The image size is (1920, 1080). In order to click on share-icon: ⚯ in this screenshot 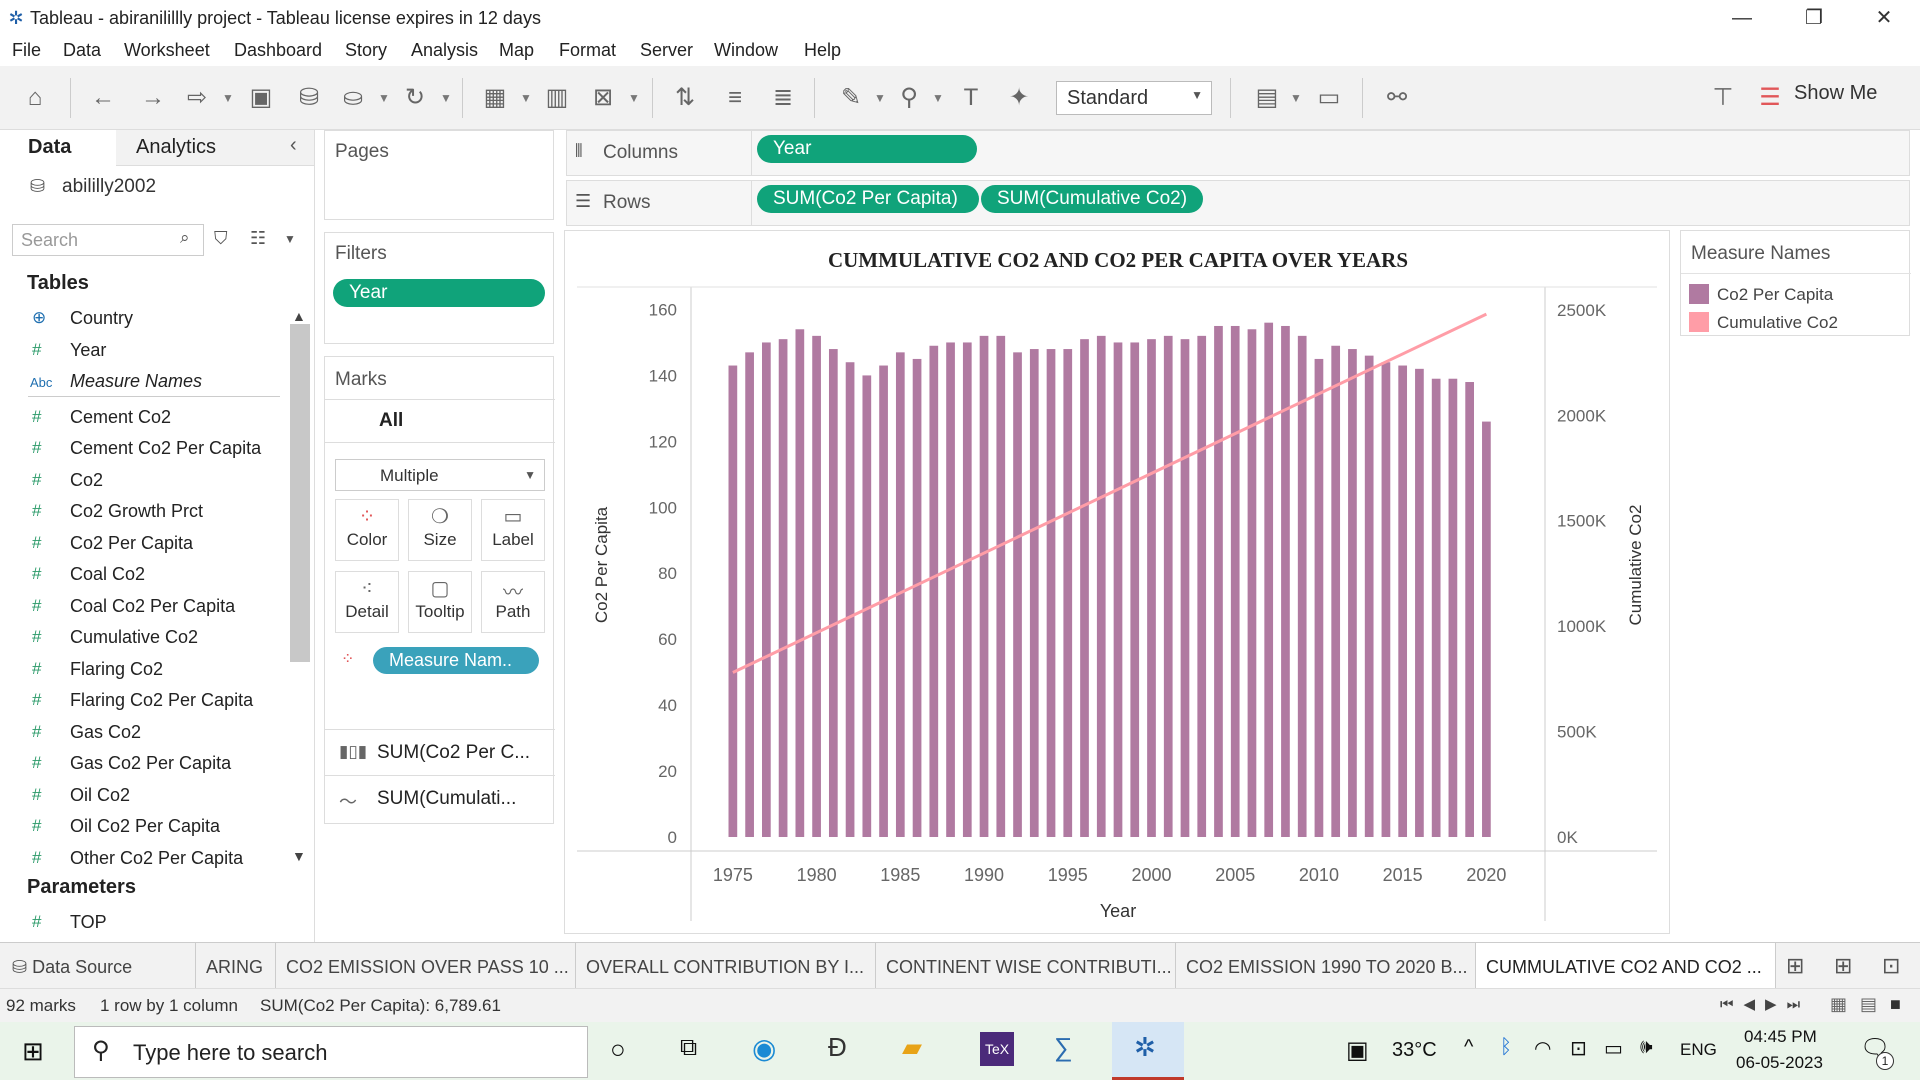, I will do `click(1397, 97)`.